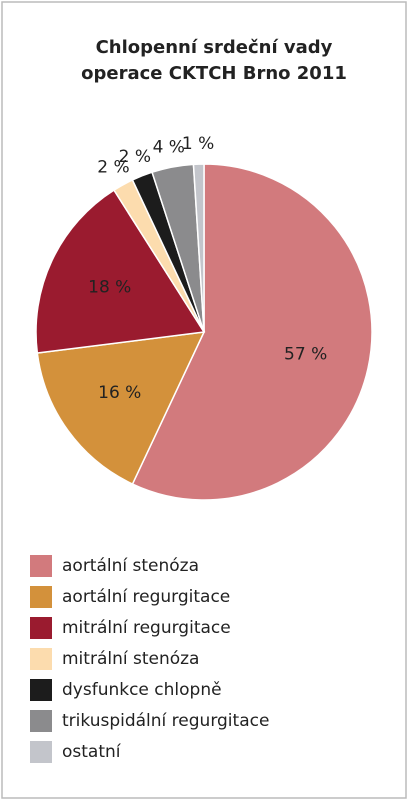 This screenshot has width=408, height=800. What do you see at coordinates (130, 566) in the screenshot?
I see `legend-label: aortální stenóza` at bounding box center [130, 566].